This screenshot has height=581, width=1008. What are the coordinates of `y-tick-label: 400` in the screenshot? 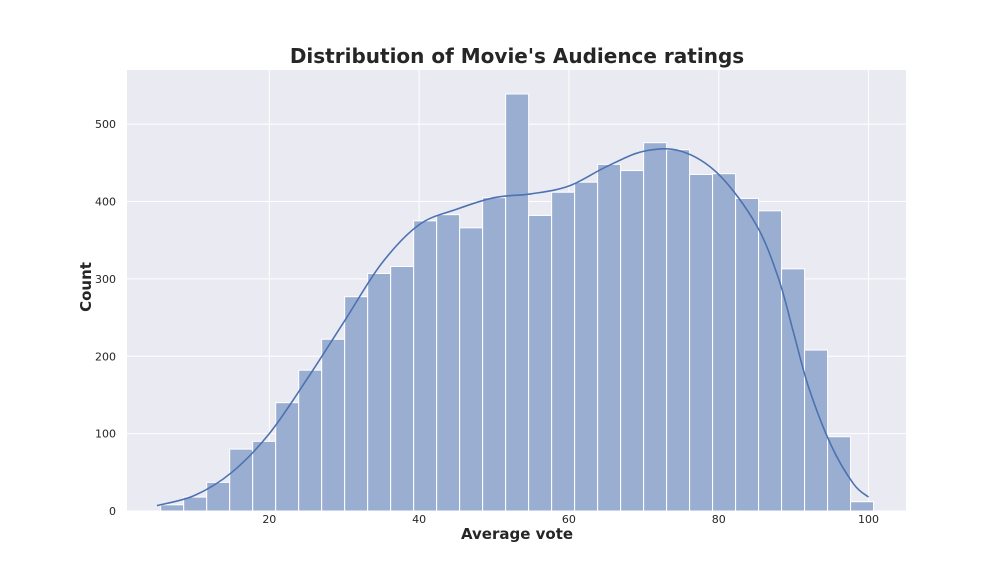 It's located at (105, 202).